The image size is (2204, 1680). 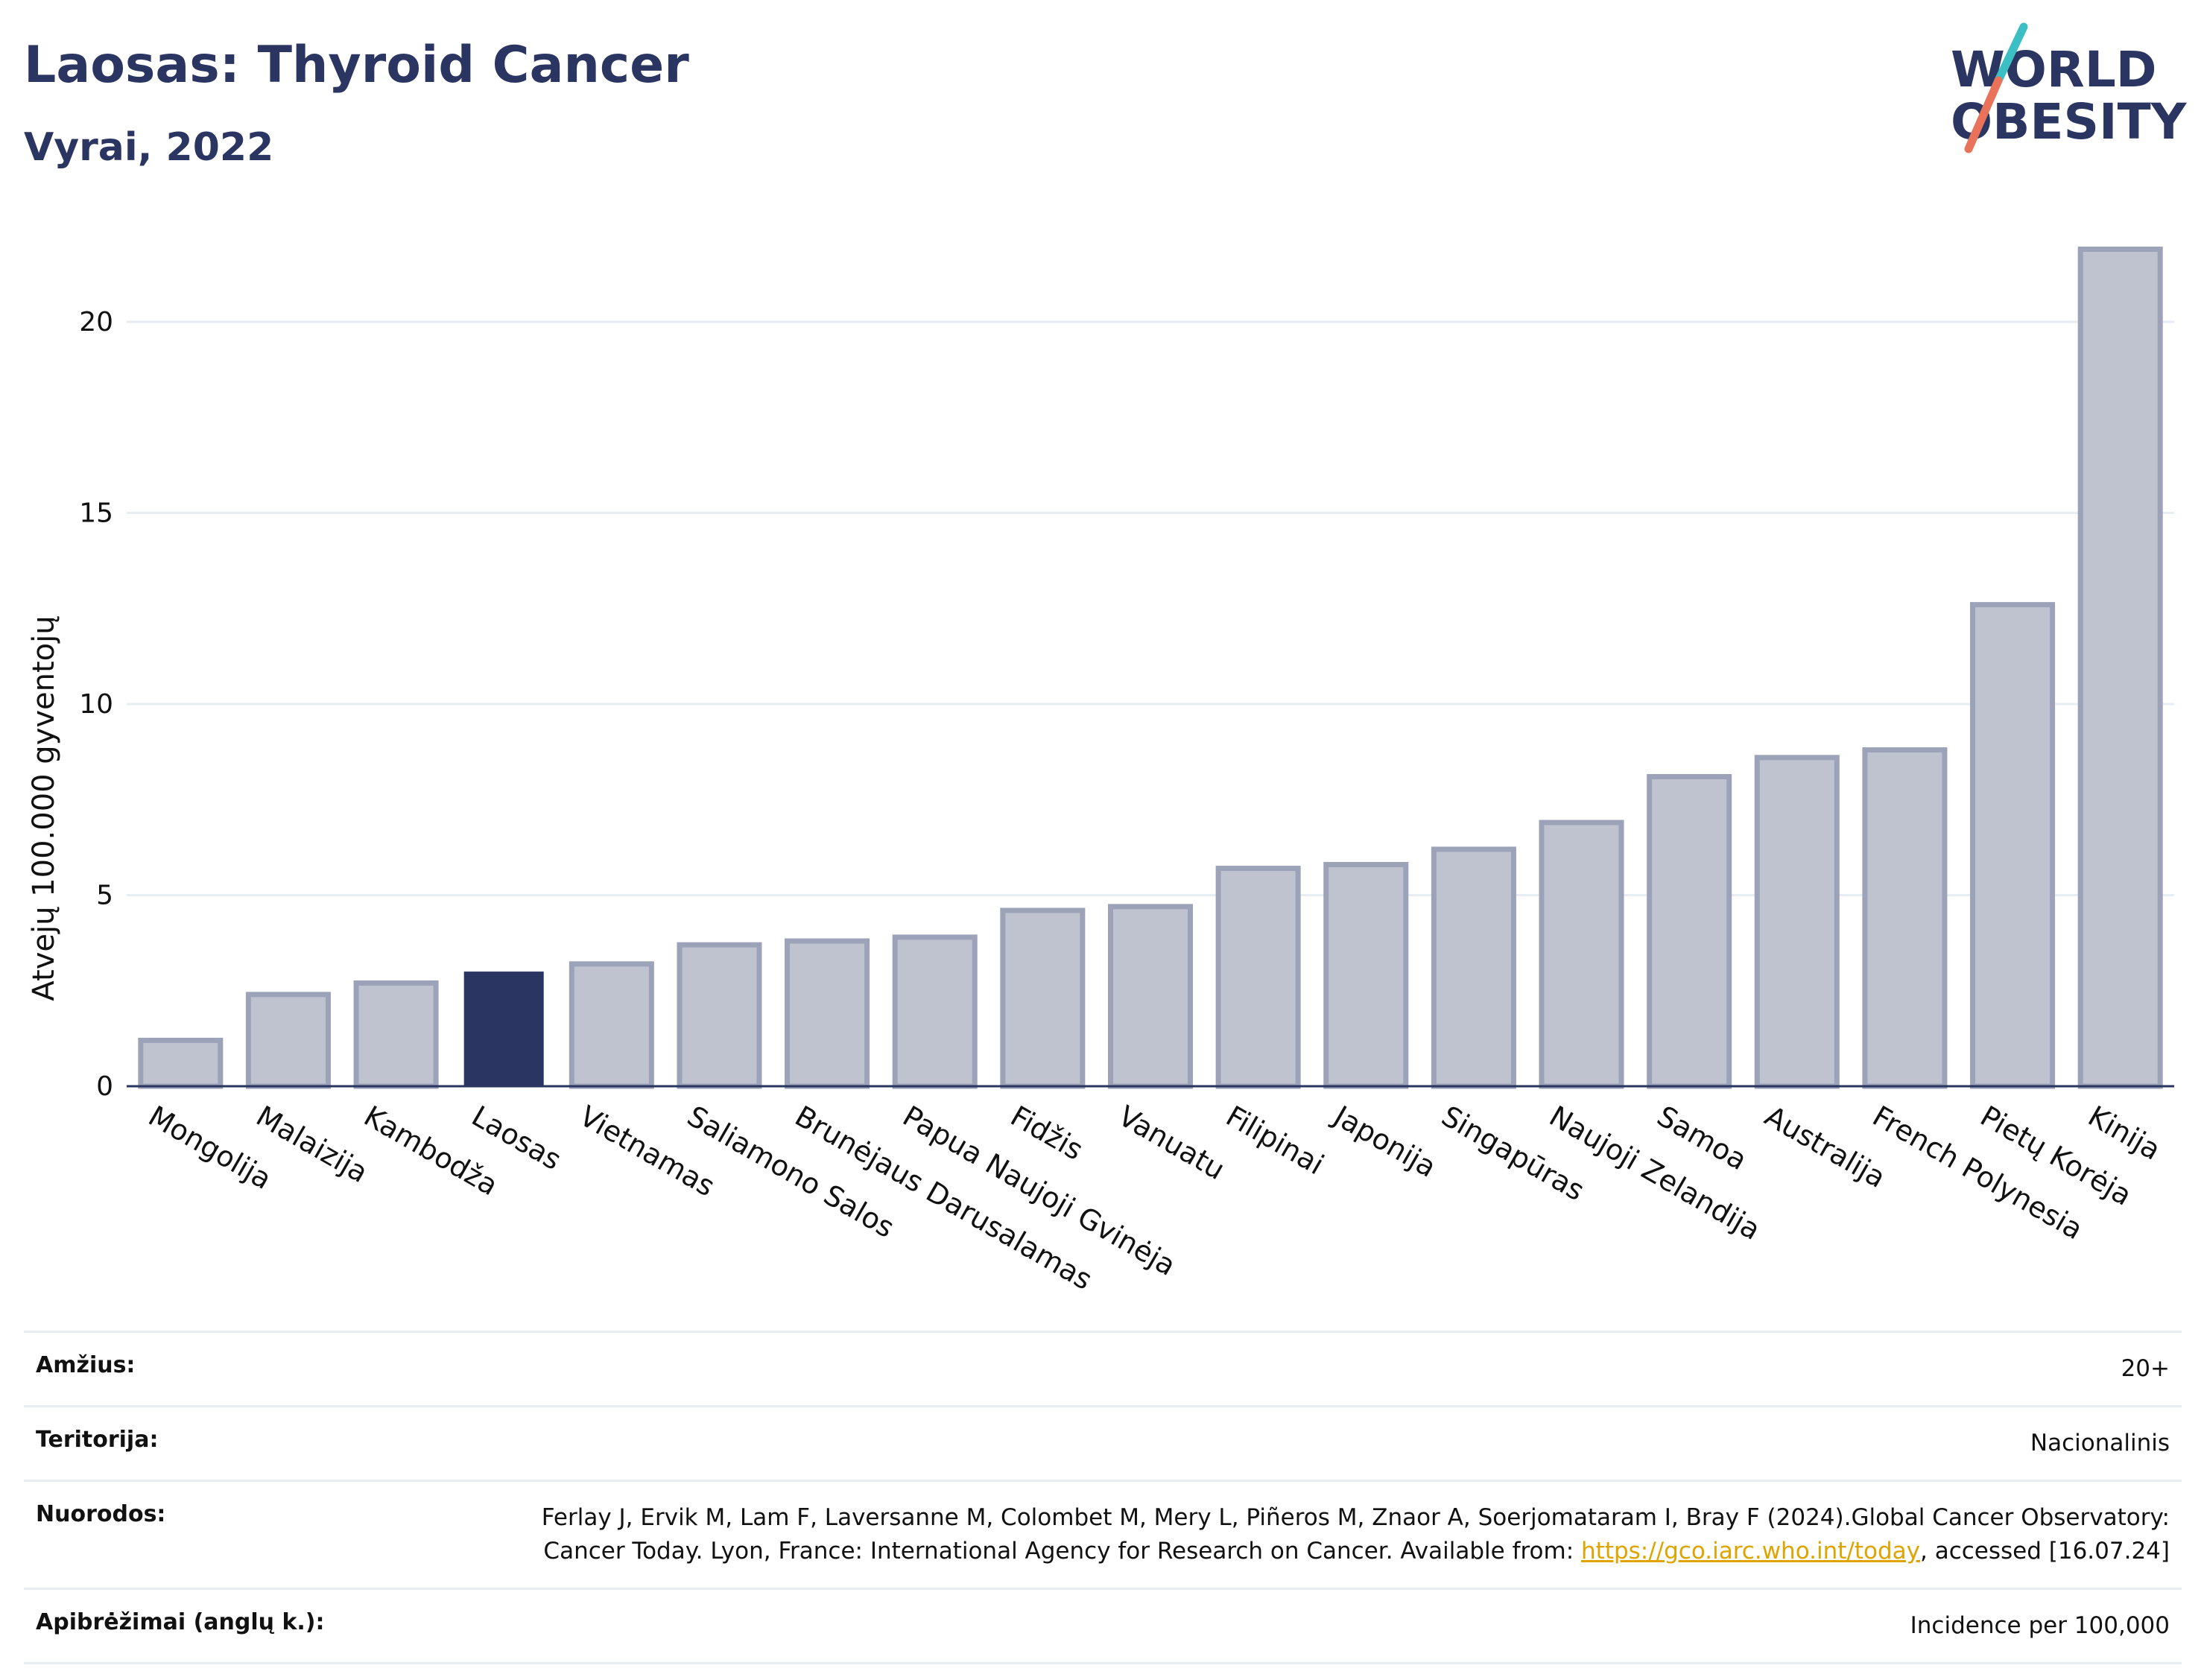 I want to click on bar-australija, so click(x=1797, y=922).